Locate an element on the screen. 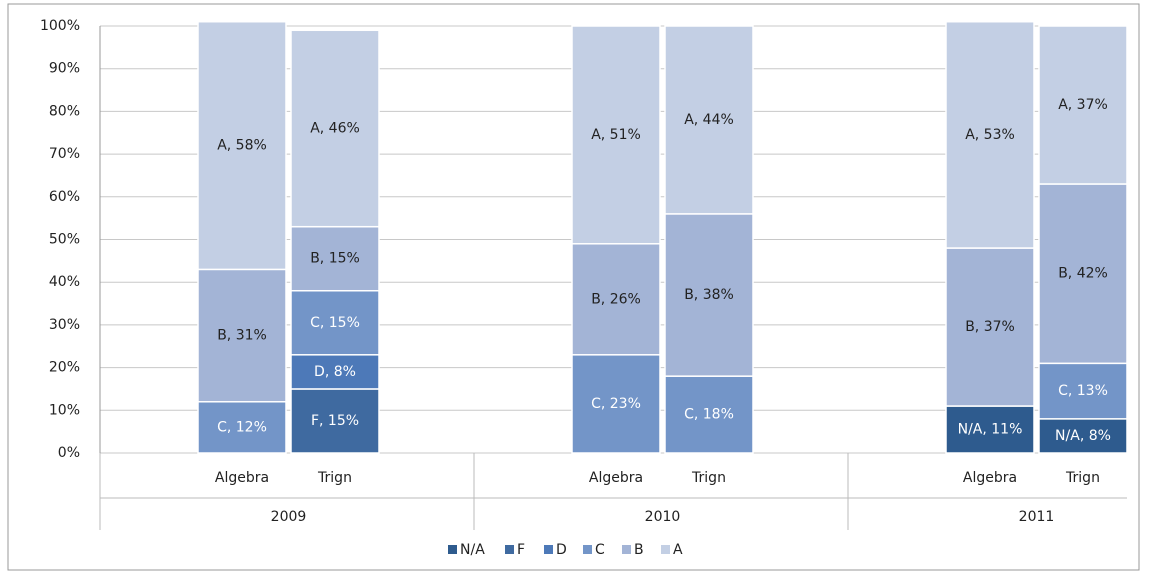 Image resolution: width=1149 pixels, height=576 pixels. data-label: N/A, 11% is located at coordinates (990, 430).